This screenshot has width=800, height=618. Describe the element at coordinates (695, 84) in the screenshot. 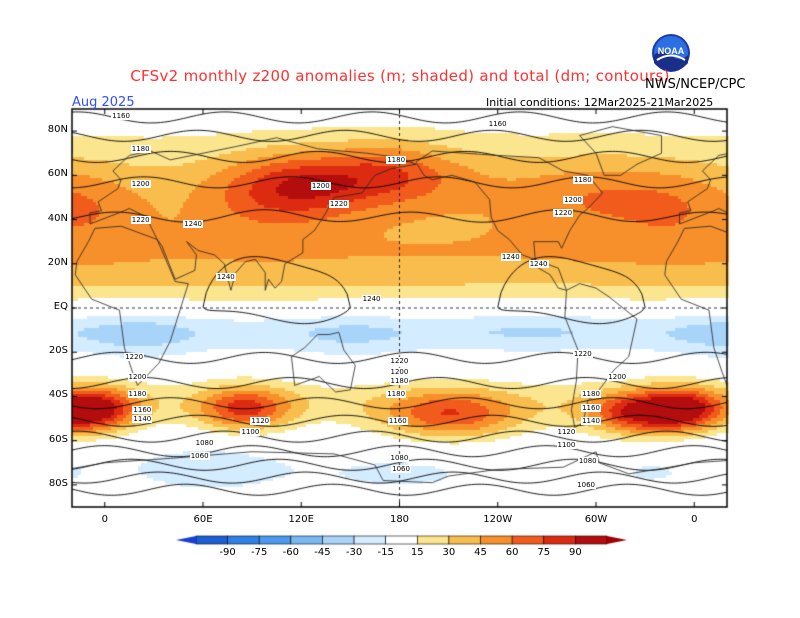

I see `agency-label: NWS/NCEP/CPC` at that location.